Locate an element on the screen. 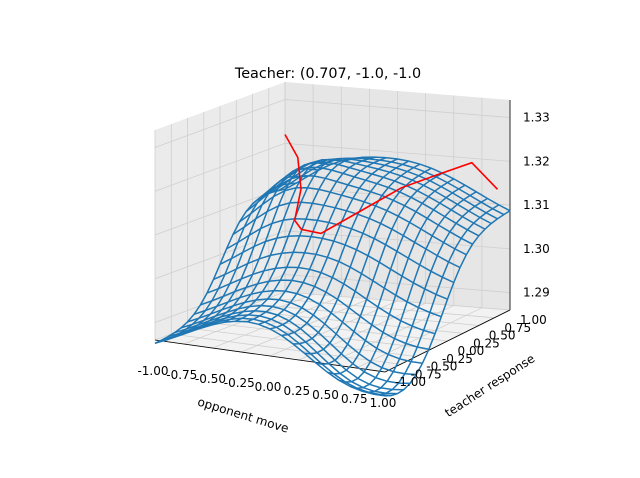  x-axis-line is located at coordinates (270, 356).